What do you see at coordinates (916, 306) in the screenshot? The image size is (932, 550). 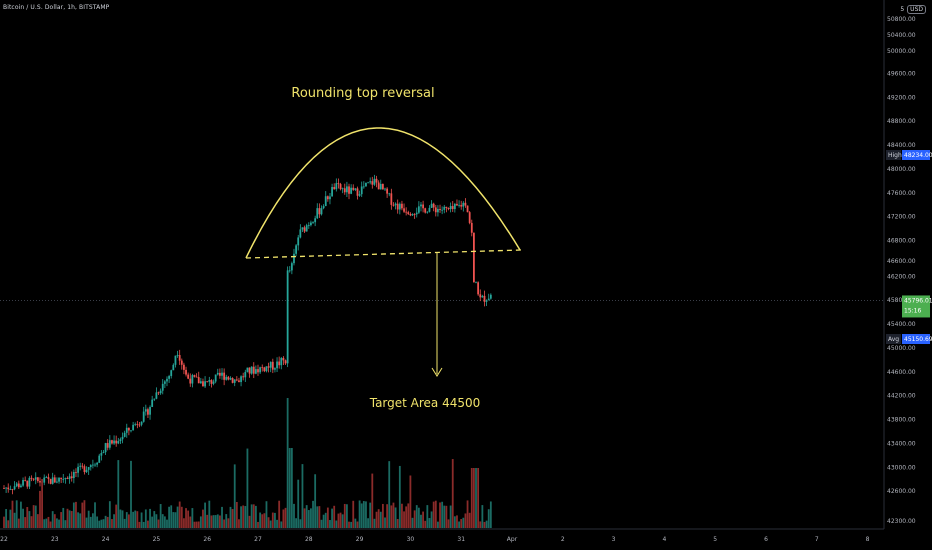 I see `current-price-badge` at bounding box center [916, 306].